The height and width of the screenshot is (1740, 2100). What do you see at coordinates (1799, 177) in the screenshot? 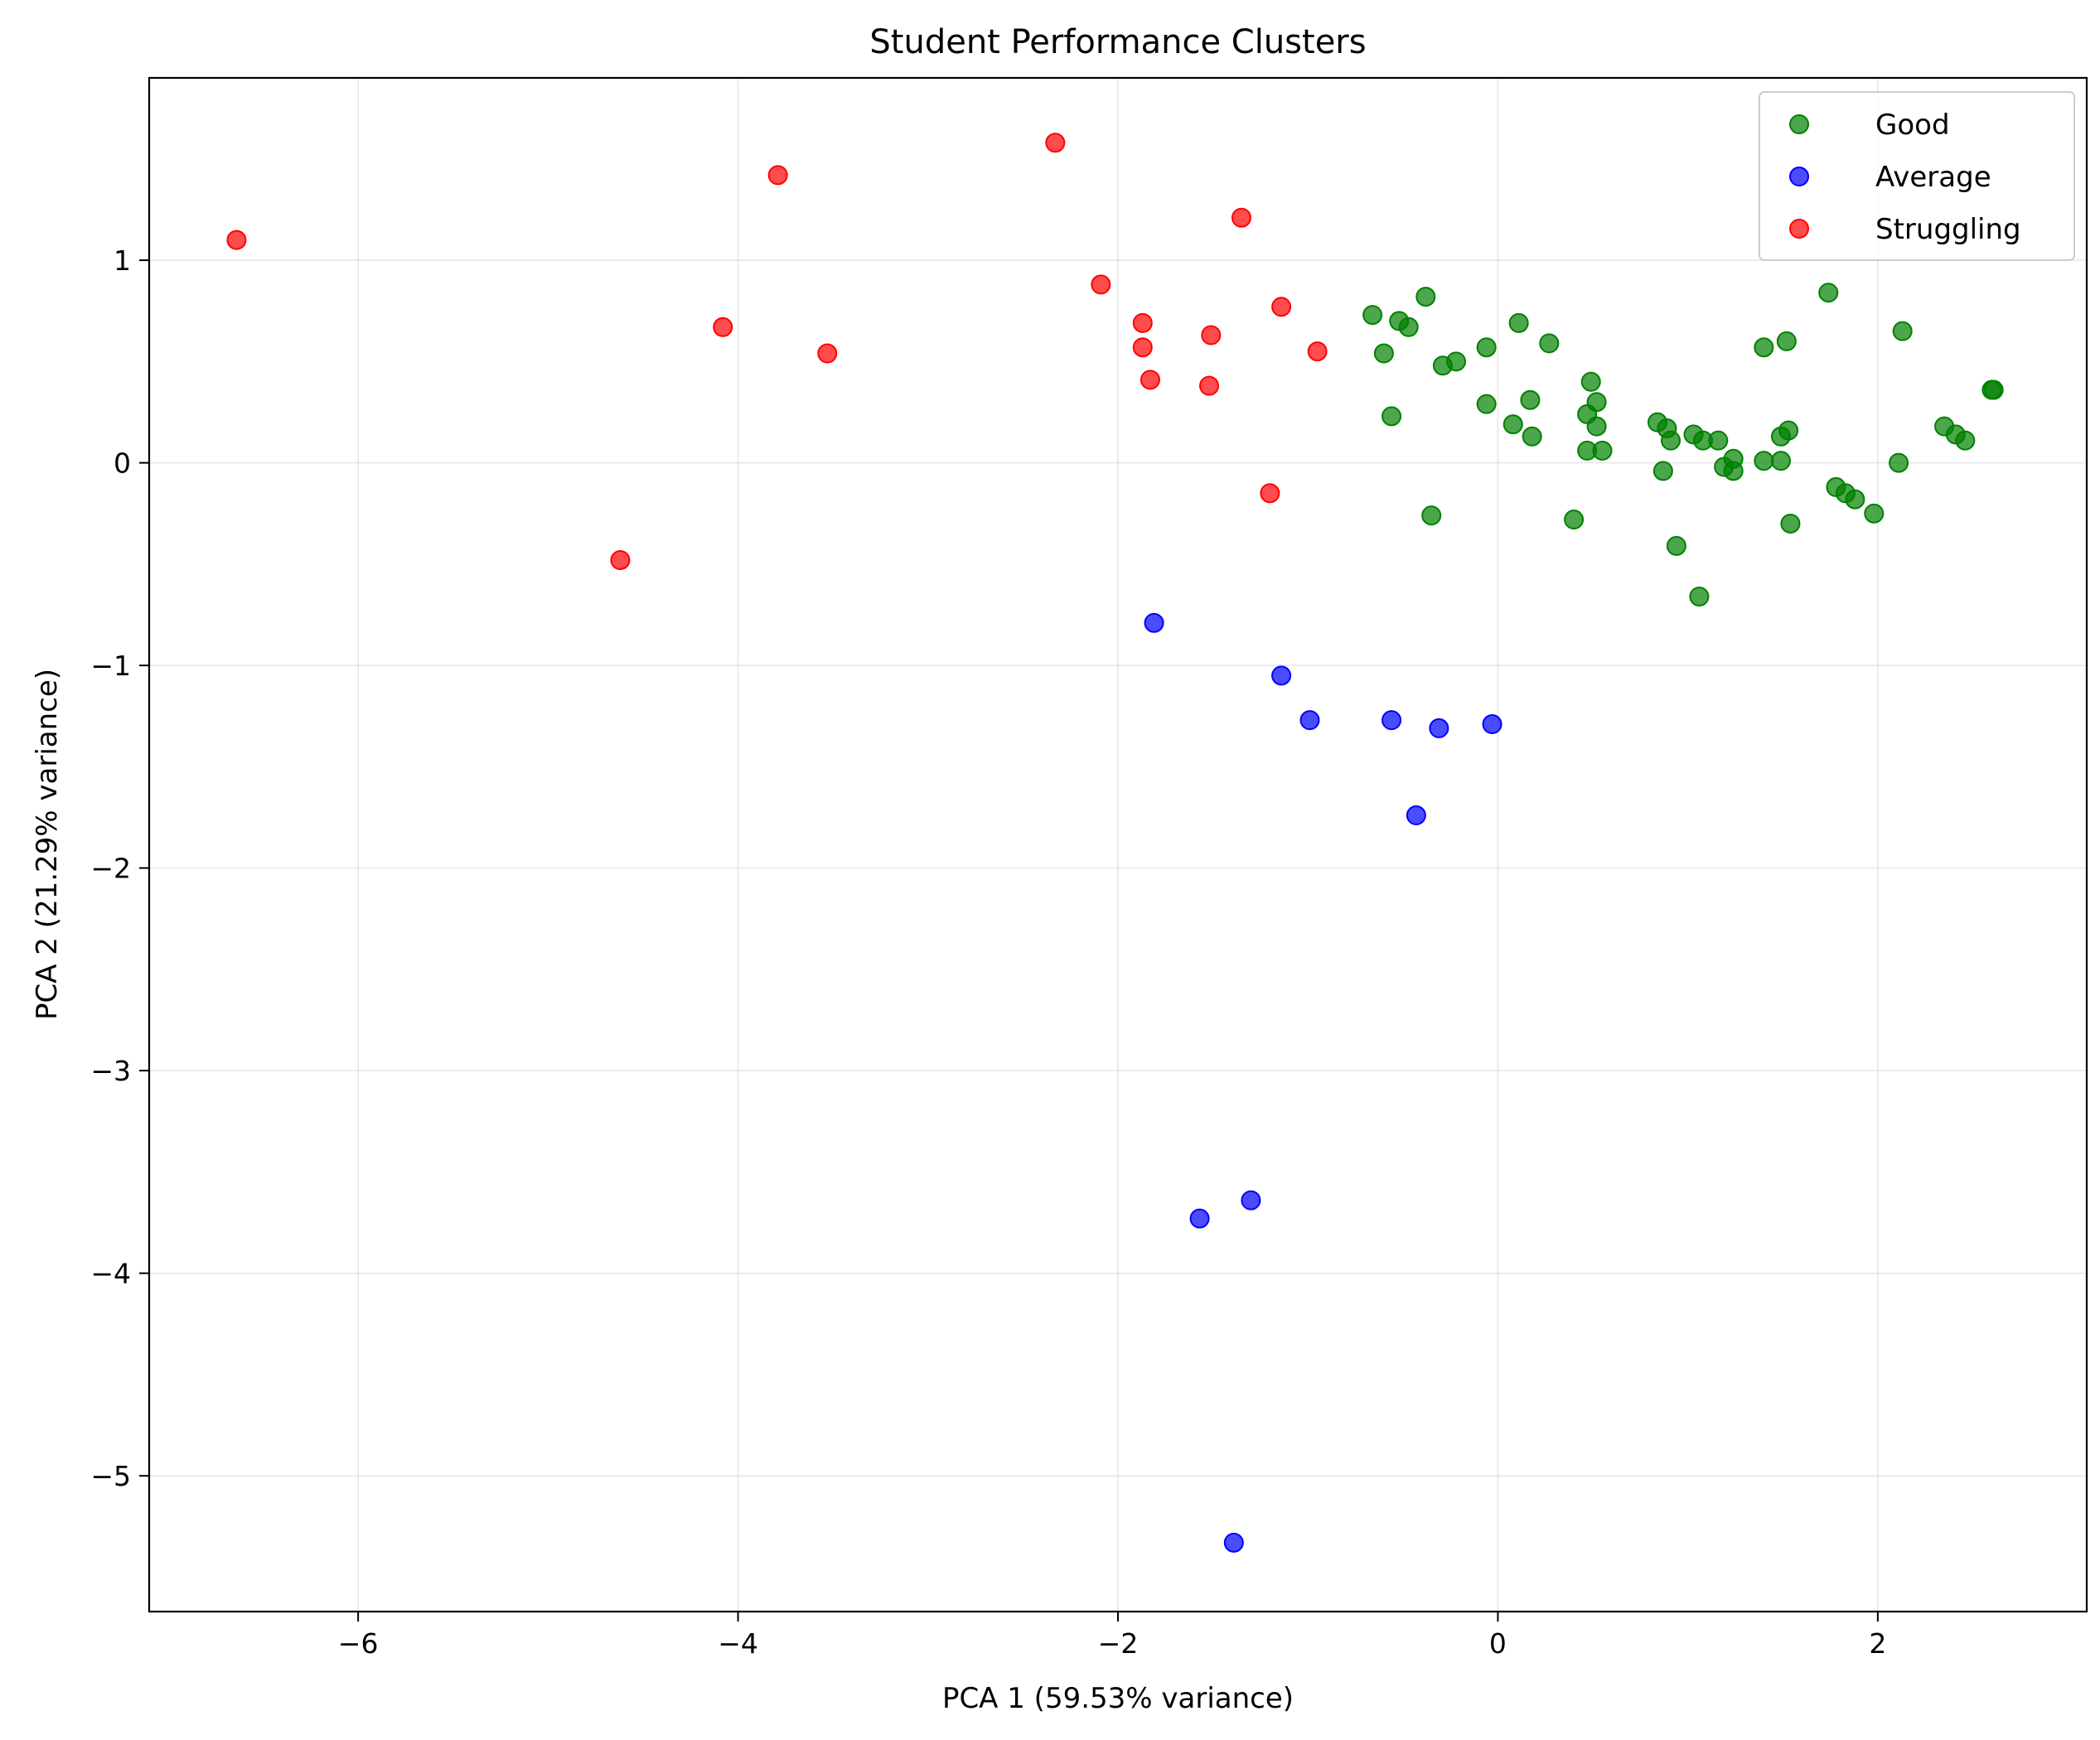
I see `legend-marker-average` at bounding box center [1799, 177].